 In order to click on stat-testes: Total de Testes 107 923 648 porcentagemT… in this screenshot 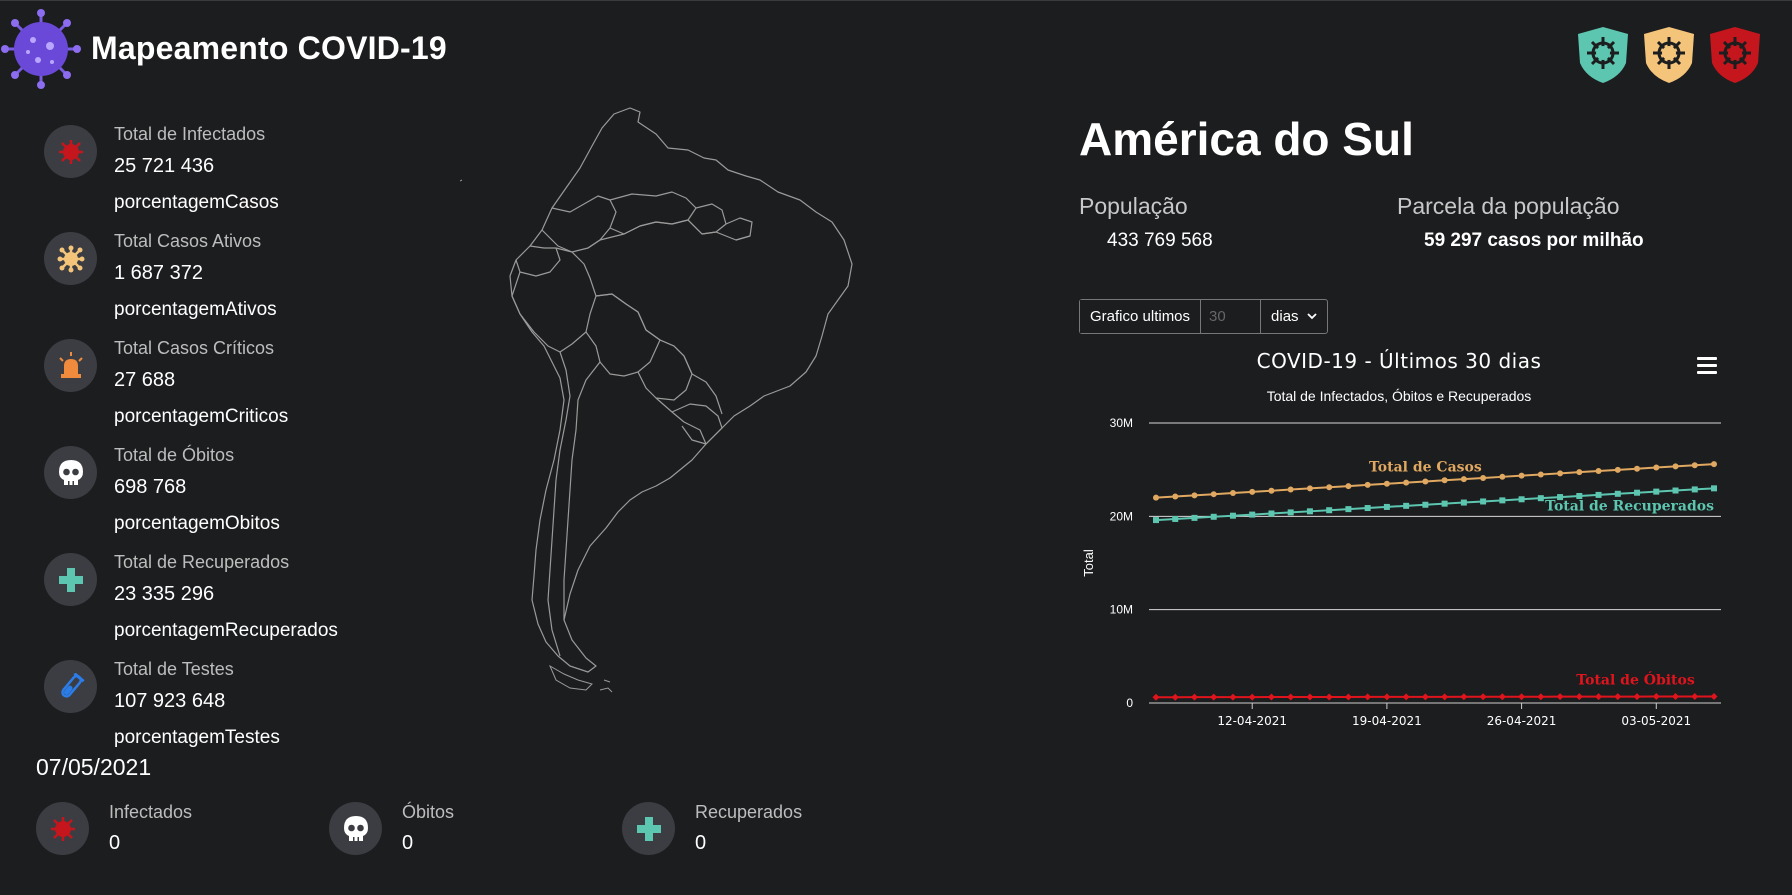, I will do `click(284, 706)`.